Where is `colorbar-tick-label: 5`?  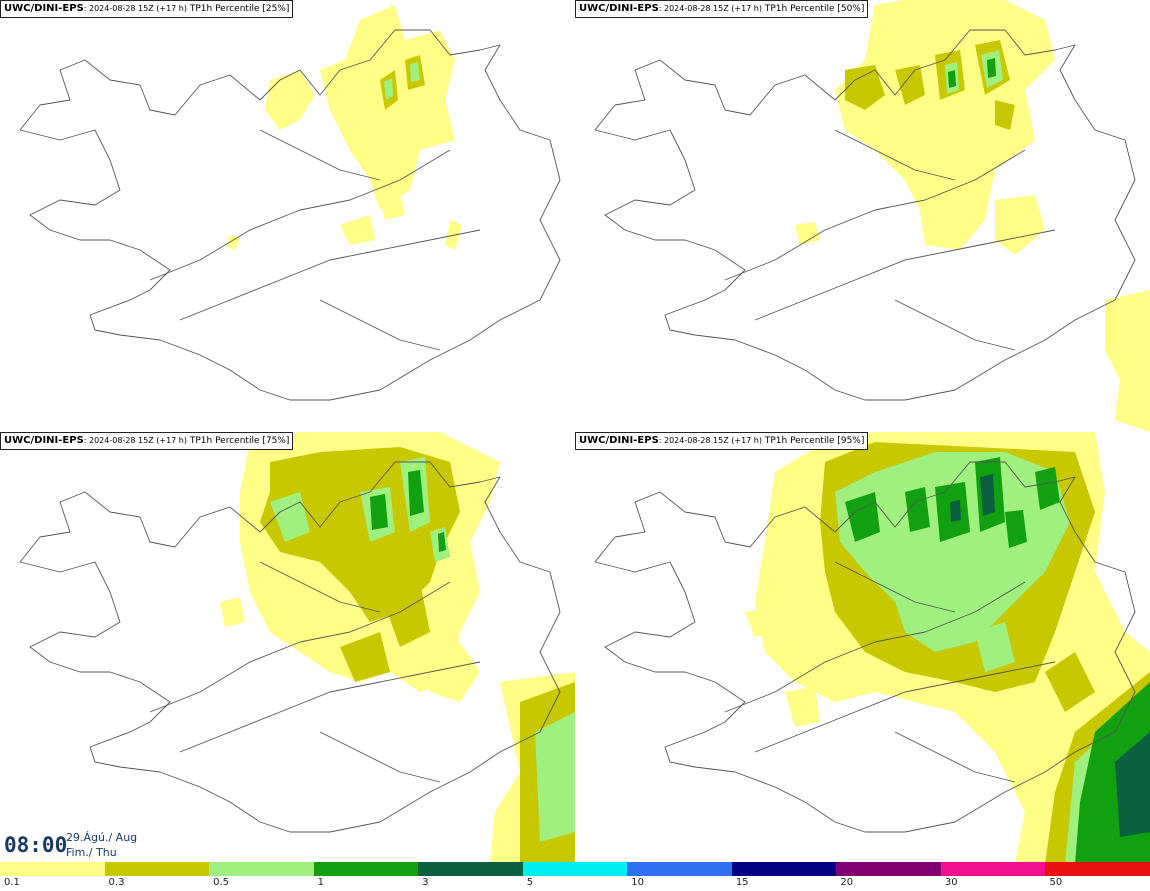 colorbar-tick-label: 5 is located at coordinates (530, 882).